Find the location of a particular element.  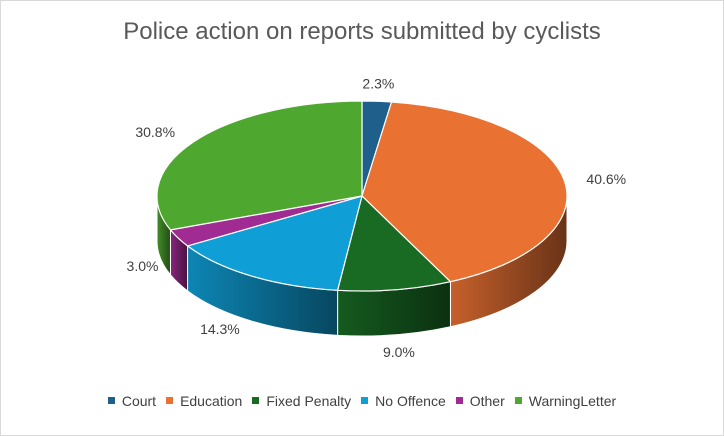

legend-item-other: Other is located at coordinates (480, 401).